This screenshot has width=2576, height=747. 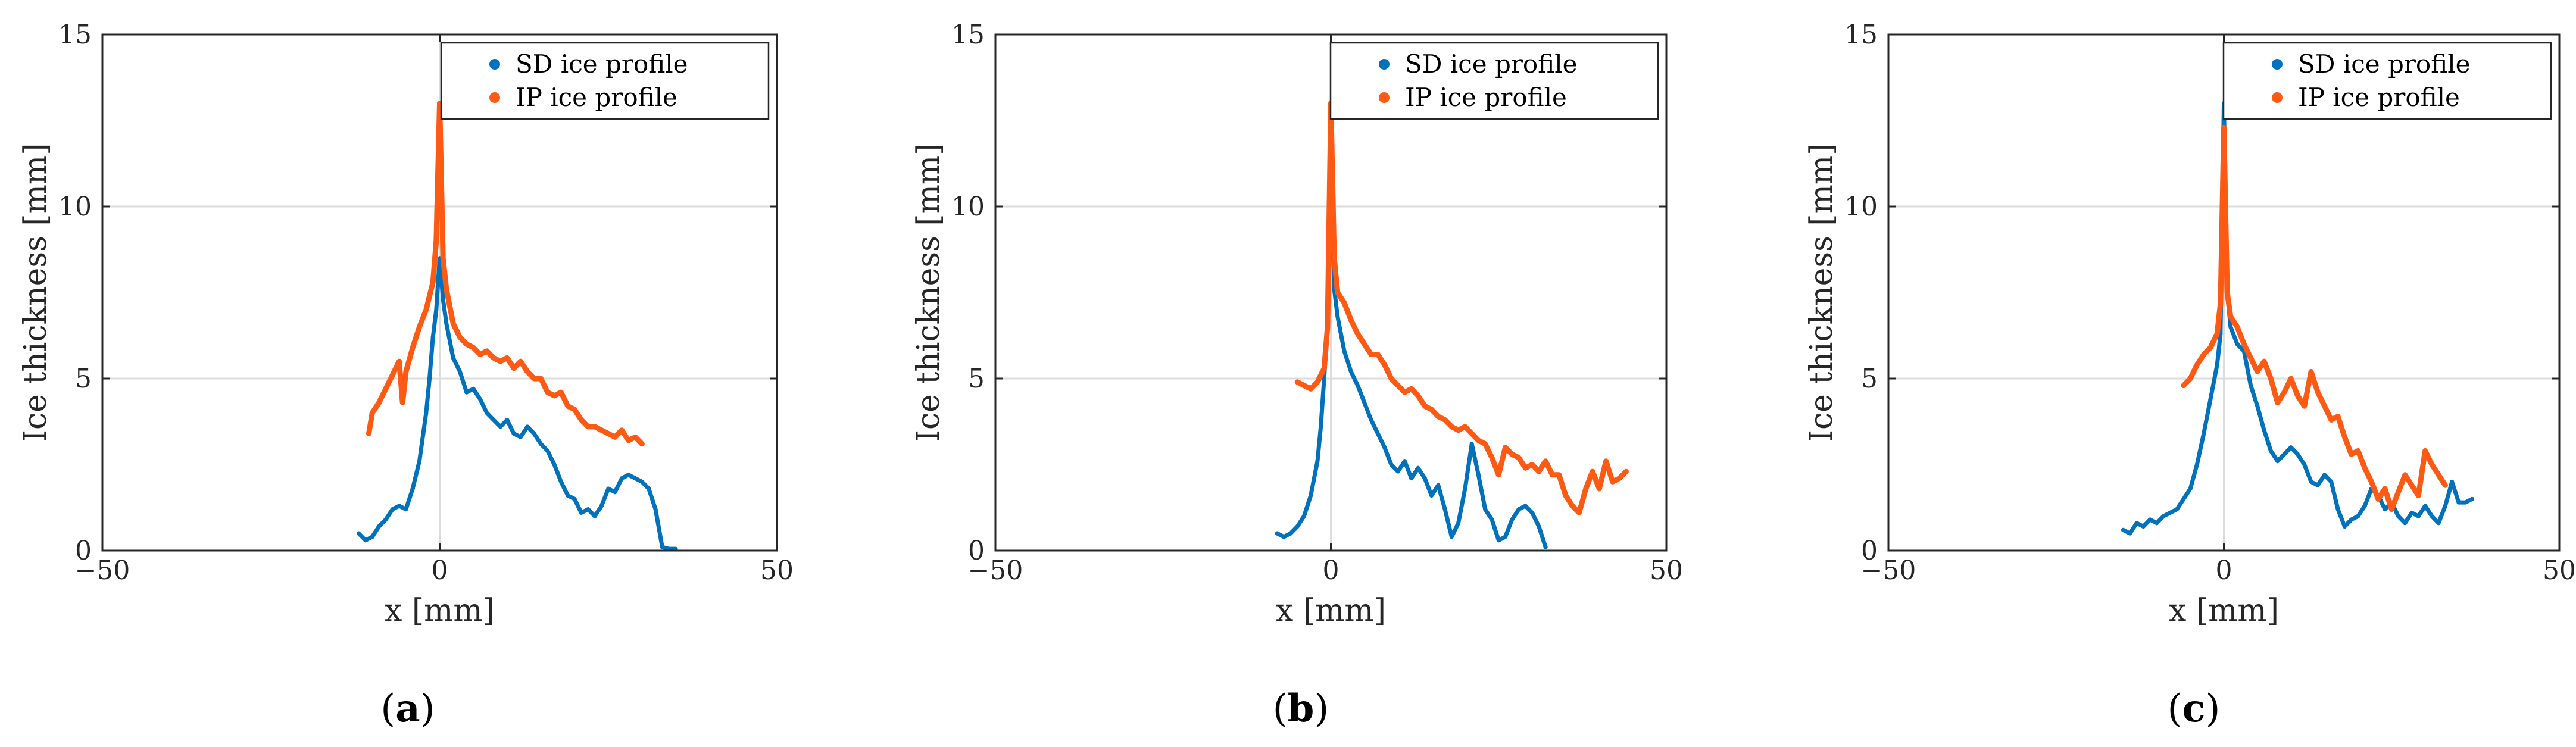 What do you see at coordinates (2277, 64) in the screenshot?
I see `legend-marker-sd` at bounding box center [2277, 64].